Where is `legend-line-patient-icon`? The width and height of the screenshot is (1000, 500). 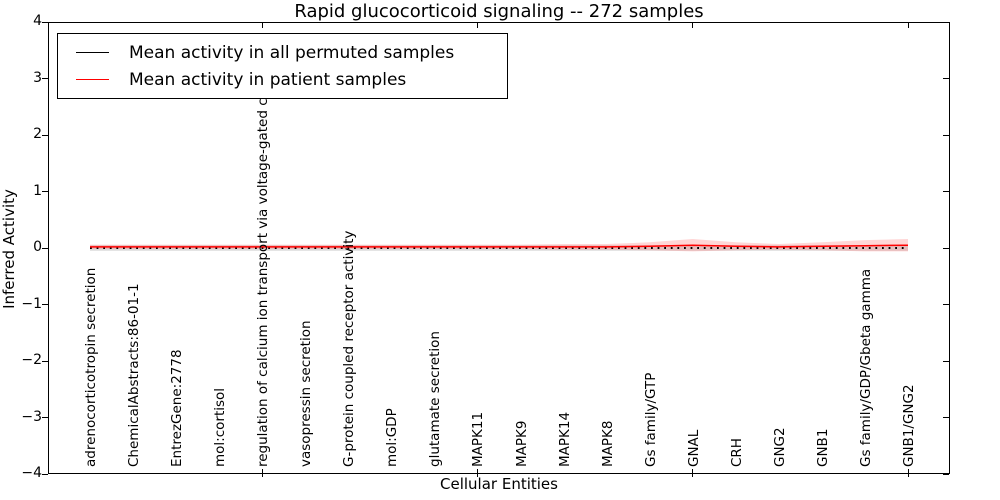
legend-line-patient-icon is located at coordinates (92, 79).